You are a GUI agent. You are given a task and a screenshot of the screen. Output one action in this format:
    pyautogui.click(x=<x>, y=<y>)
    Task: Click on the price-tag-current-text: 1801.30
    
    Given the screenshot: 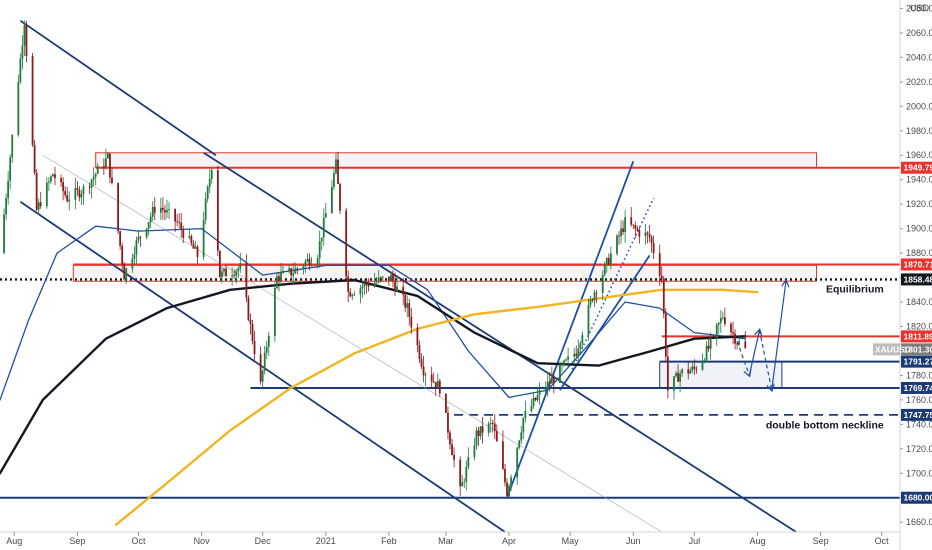 What is the action you would take?
    pyautogui.click(x=918, y=349)
    